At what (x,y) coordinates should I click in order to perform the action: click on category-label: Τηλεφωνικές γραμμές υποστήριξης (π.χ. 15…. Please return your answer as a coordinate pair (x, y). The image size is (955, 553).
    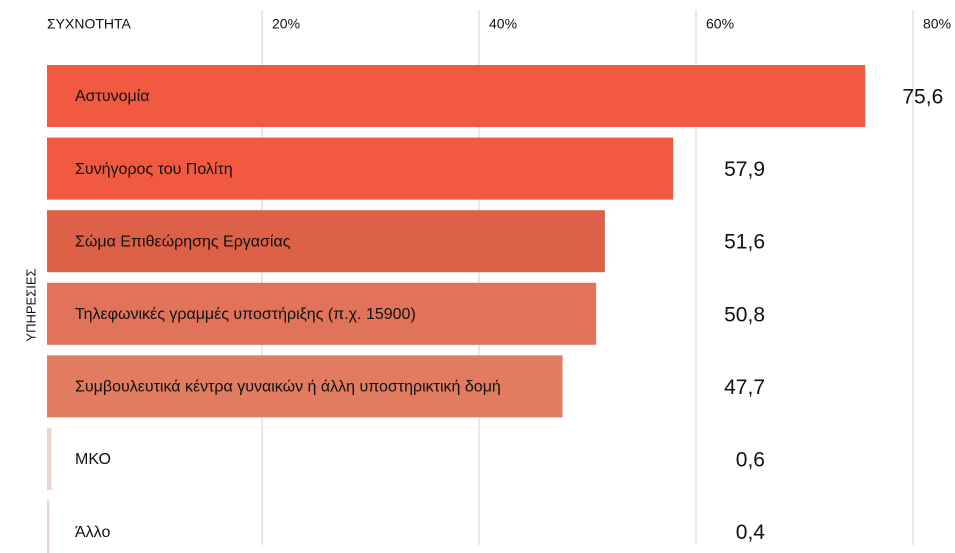
    Looking at the image, I should click on (245, 314).